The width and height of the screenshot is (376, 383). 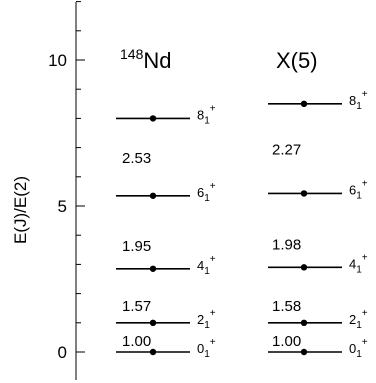 I want to click on ratio-label: 2.27, so click(x=286, y=150).